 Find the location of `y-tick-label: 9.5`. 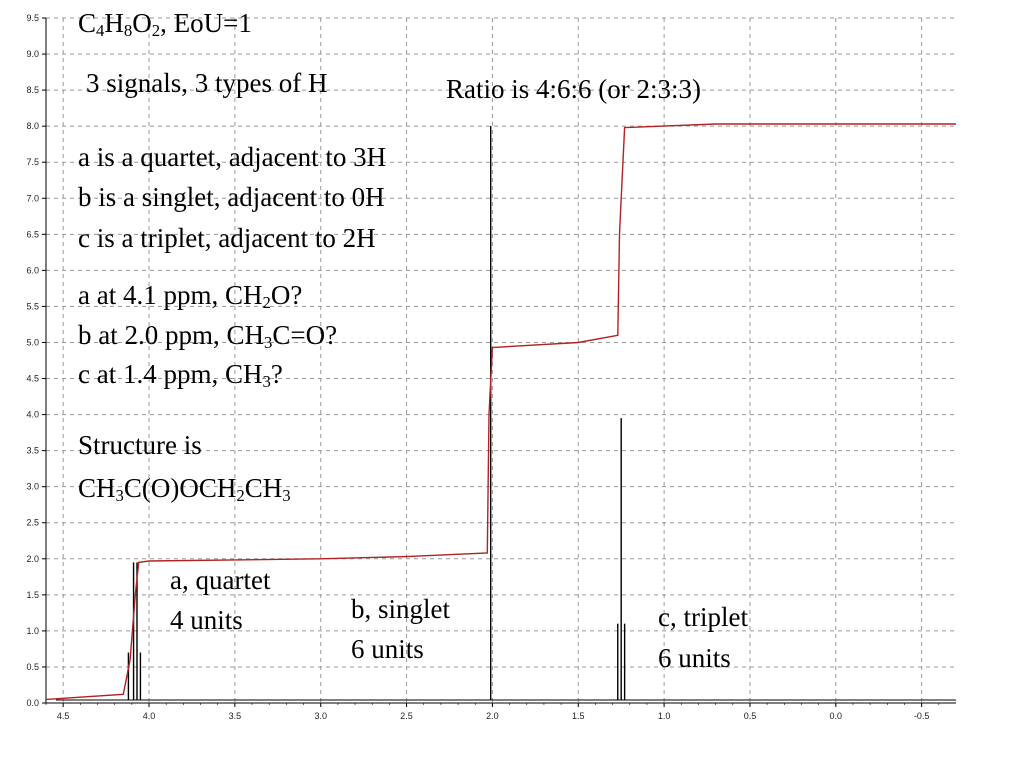

y-tick-label: 9.5 is located at coordinates (32, 18).